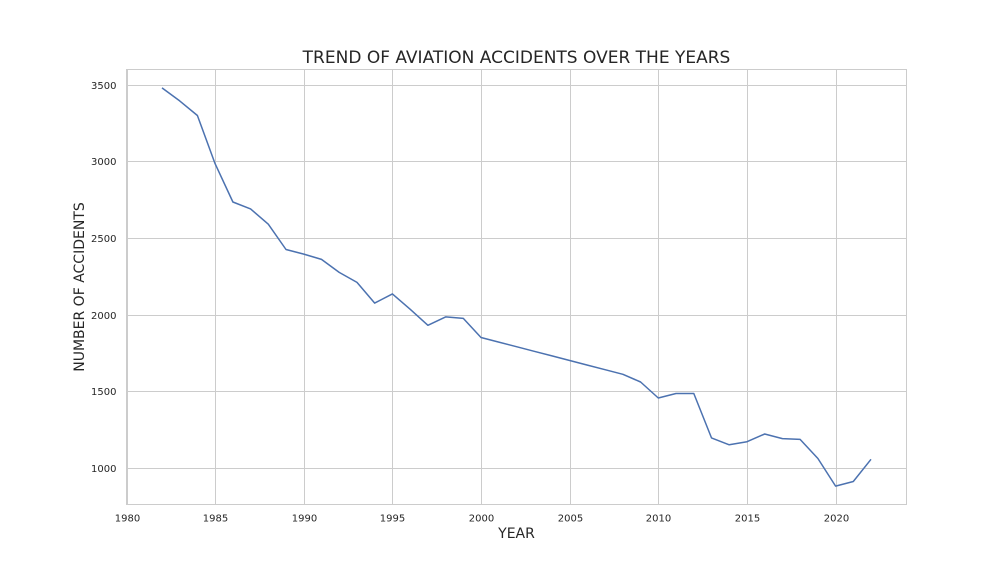  What do you see at coordinates (103, 392) in the screenshot?
I see `y-tick-label: 1500` at bounding box center [103, 392].